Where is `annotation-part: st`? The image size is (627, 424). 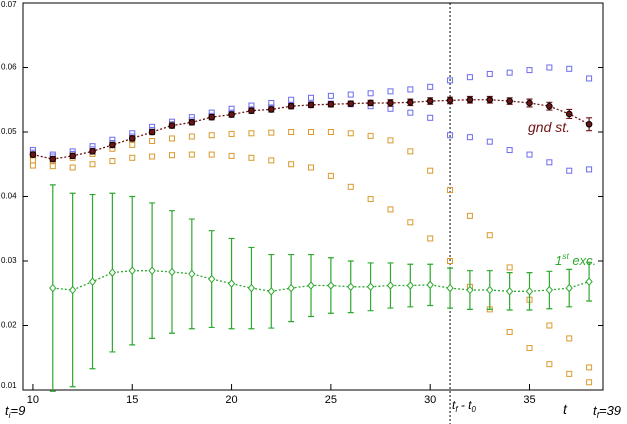 annotation-part: st is located at coordinates (565, 256).